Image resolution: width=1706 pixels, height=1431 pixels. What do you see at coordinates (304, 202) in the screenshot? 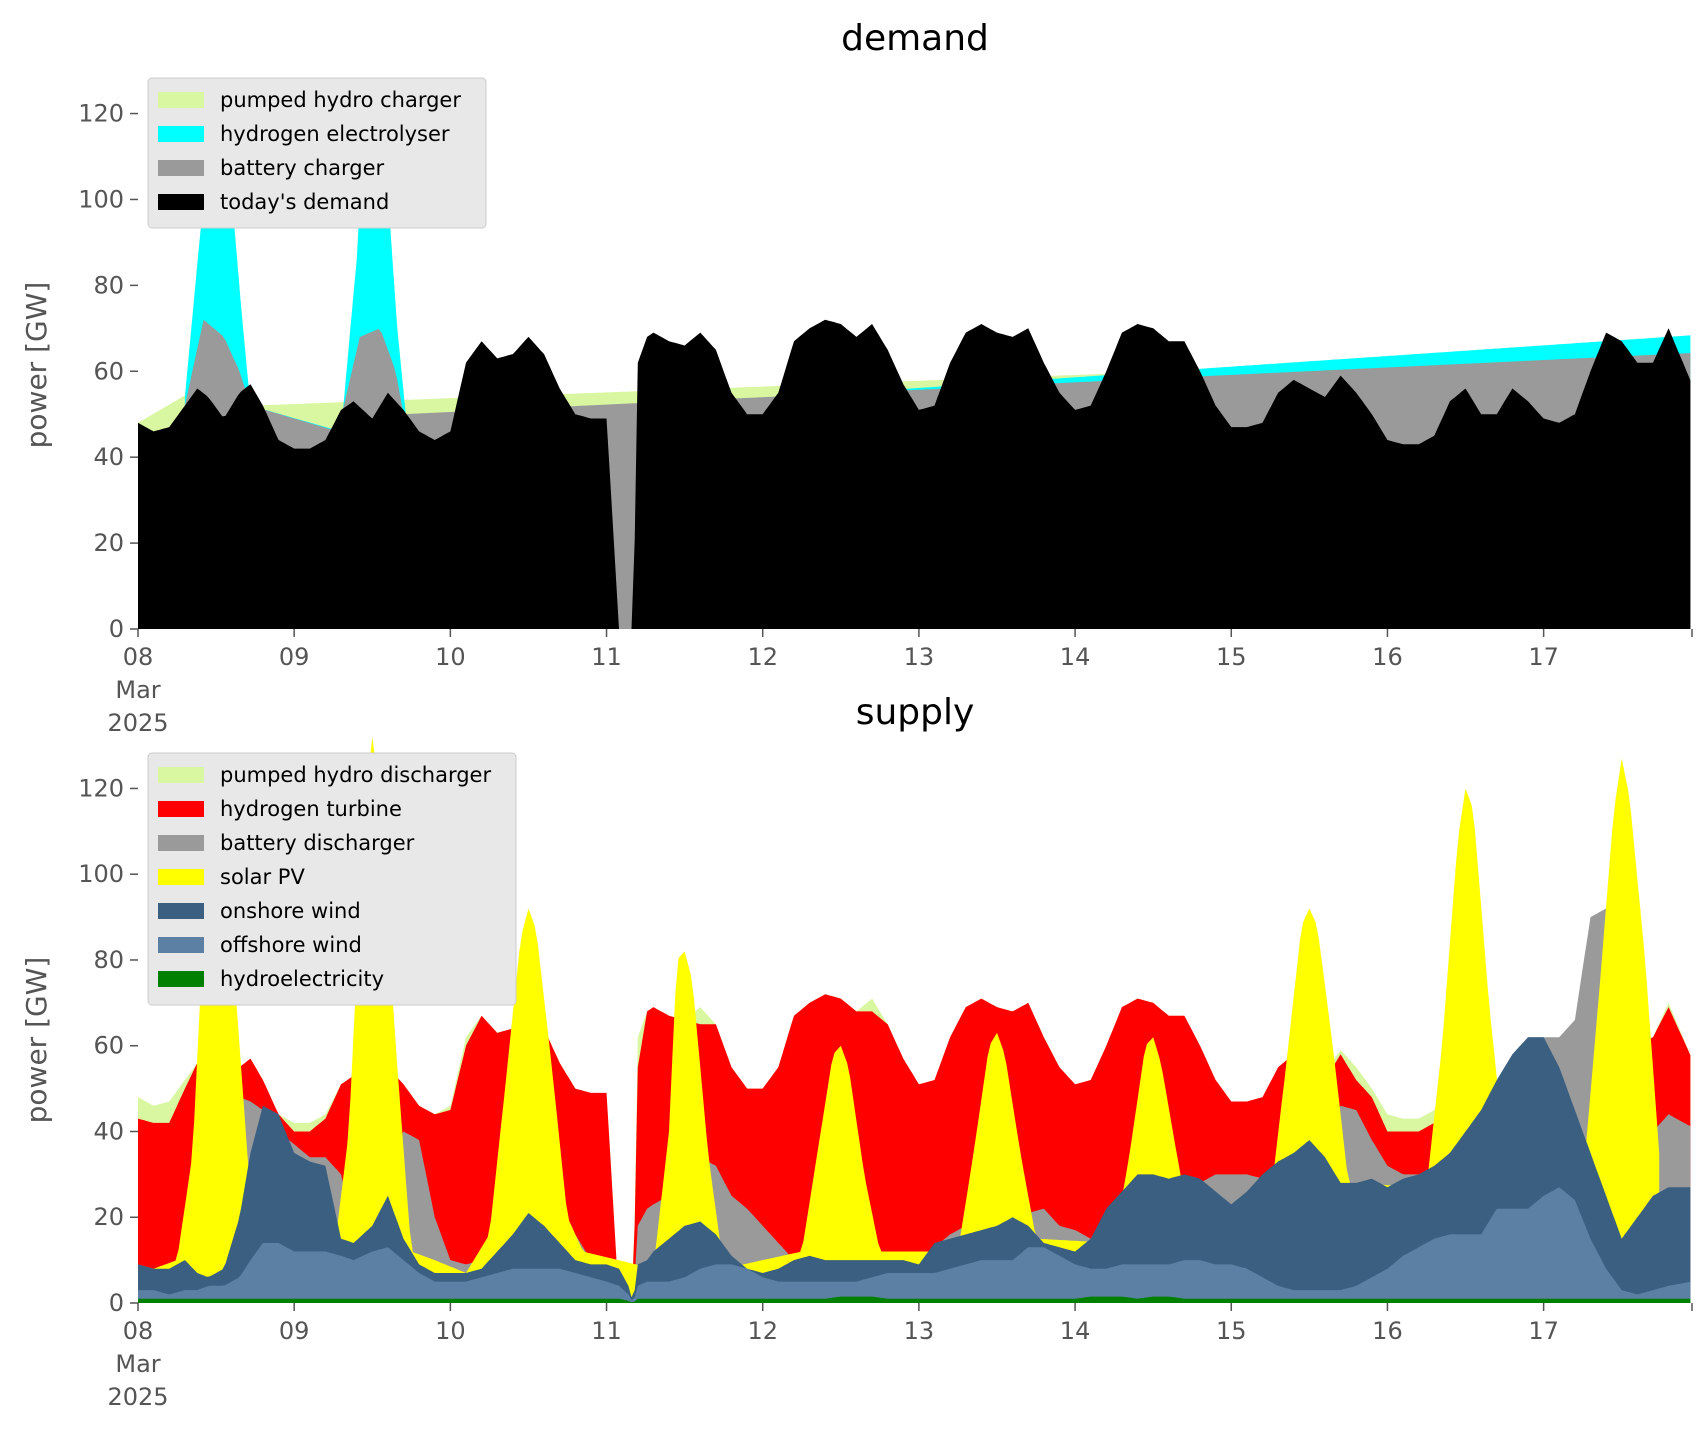
I see `legend-label: today's demand` at bounding box center [304, 202].